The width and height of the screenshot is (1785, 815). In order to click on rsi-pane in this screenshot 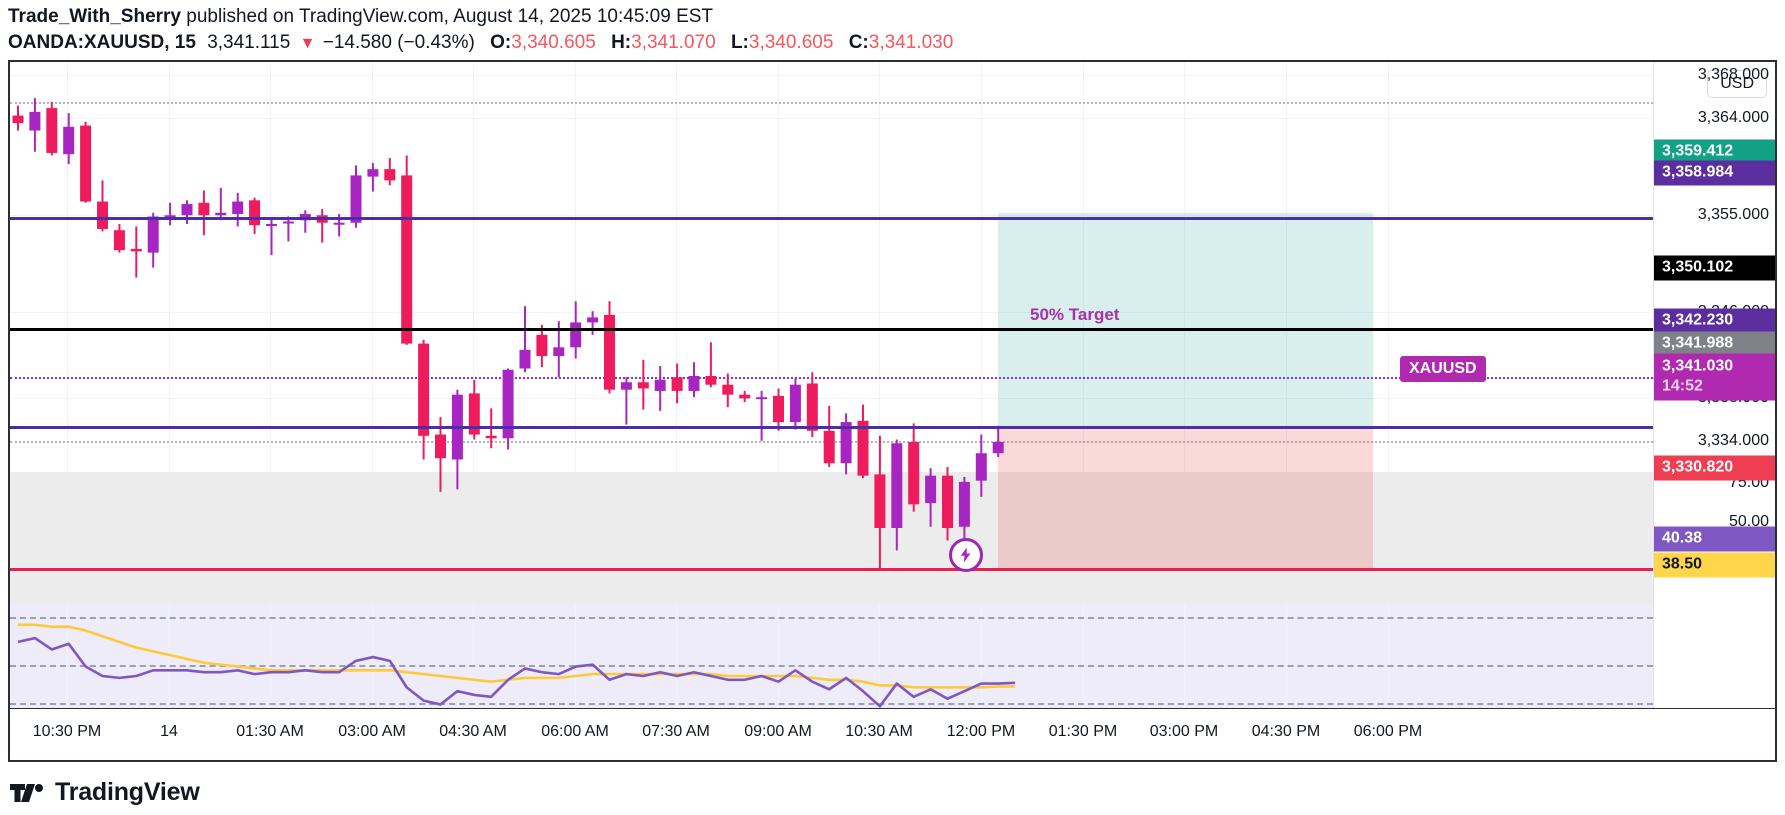, I will do `click(831, 656)`.